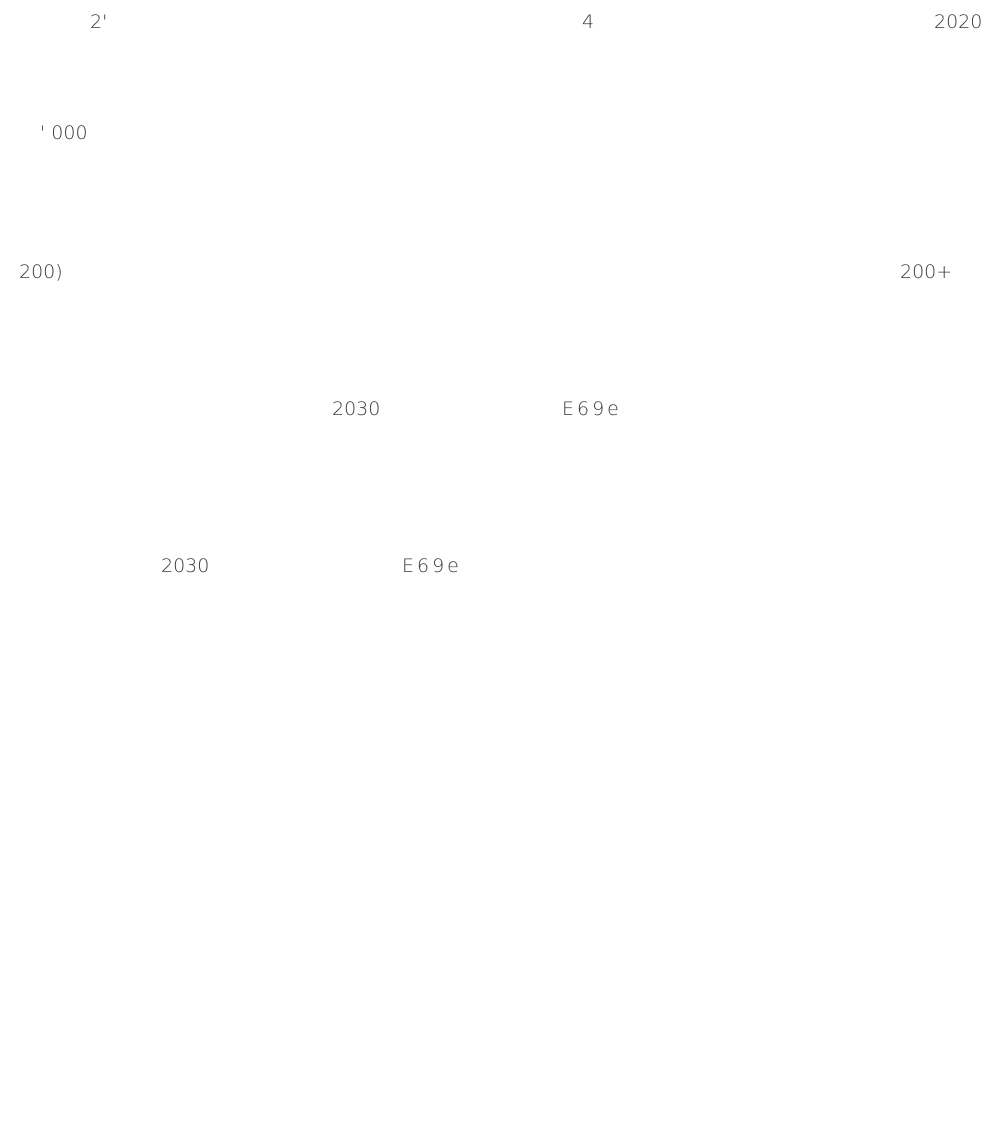 The image size is (992, 1129). I want to click on text-fragment-top-left: 2', so click(99, 22).